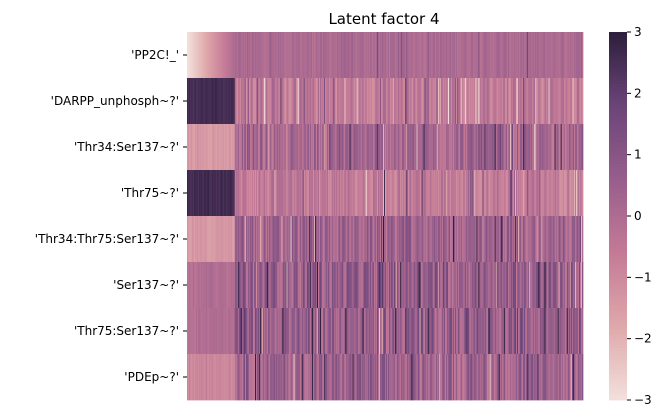 The height and width of the screenshot is (420, 666). What do you see at coordinates (107, 239) in the screenshot?
I see `y-tick-label: 'Thr34:Thr75:Ser137~?'` at bounding box center [107, 239].